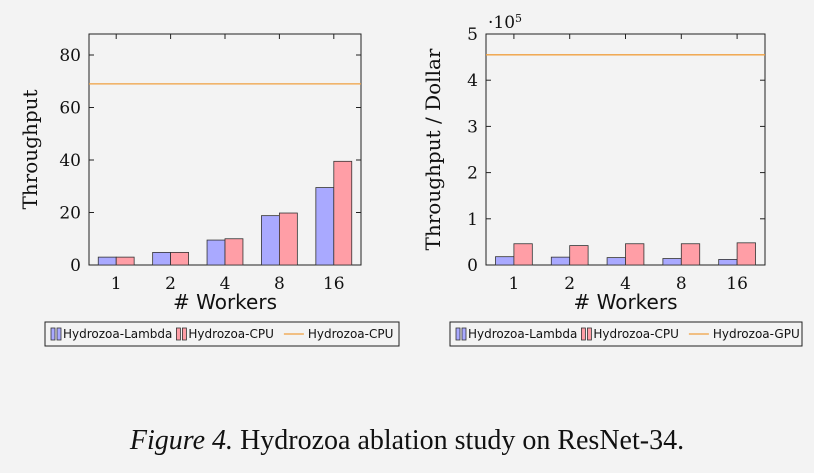  Describe the element at coordinates (70, 56) in the screenshot. I see `y-tick-label: 80` at that location.